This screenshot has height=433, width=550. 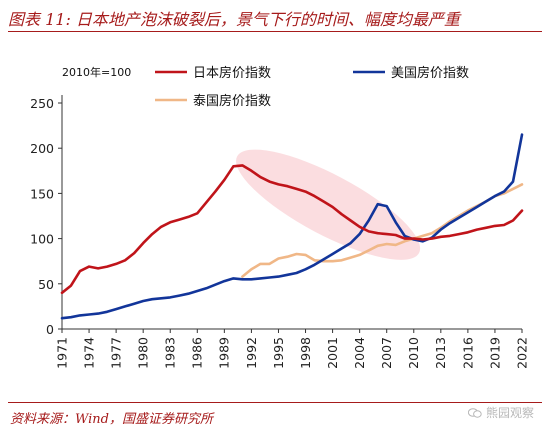 What do you see at coordinates (413, 353) in the screenshot?
I see `x-tick-label: 2010` at bounding box center [413, 353].